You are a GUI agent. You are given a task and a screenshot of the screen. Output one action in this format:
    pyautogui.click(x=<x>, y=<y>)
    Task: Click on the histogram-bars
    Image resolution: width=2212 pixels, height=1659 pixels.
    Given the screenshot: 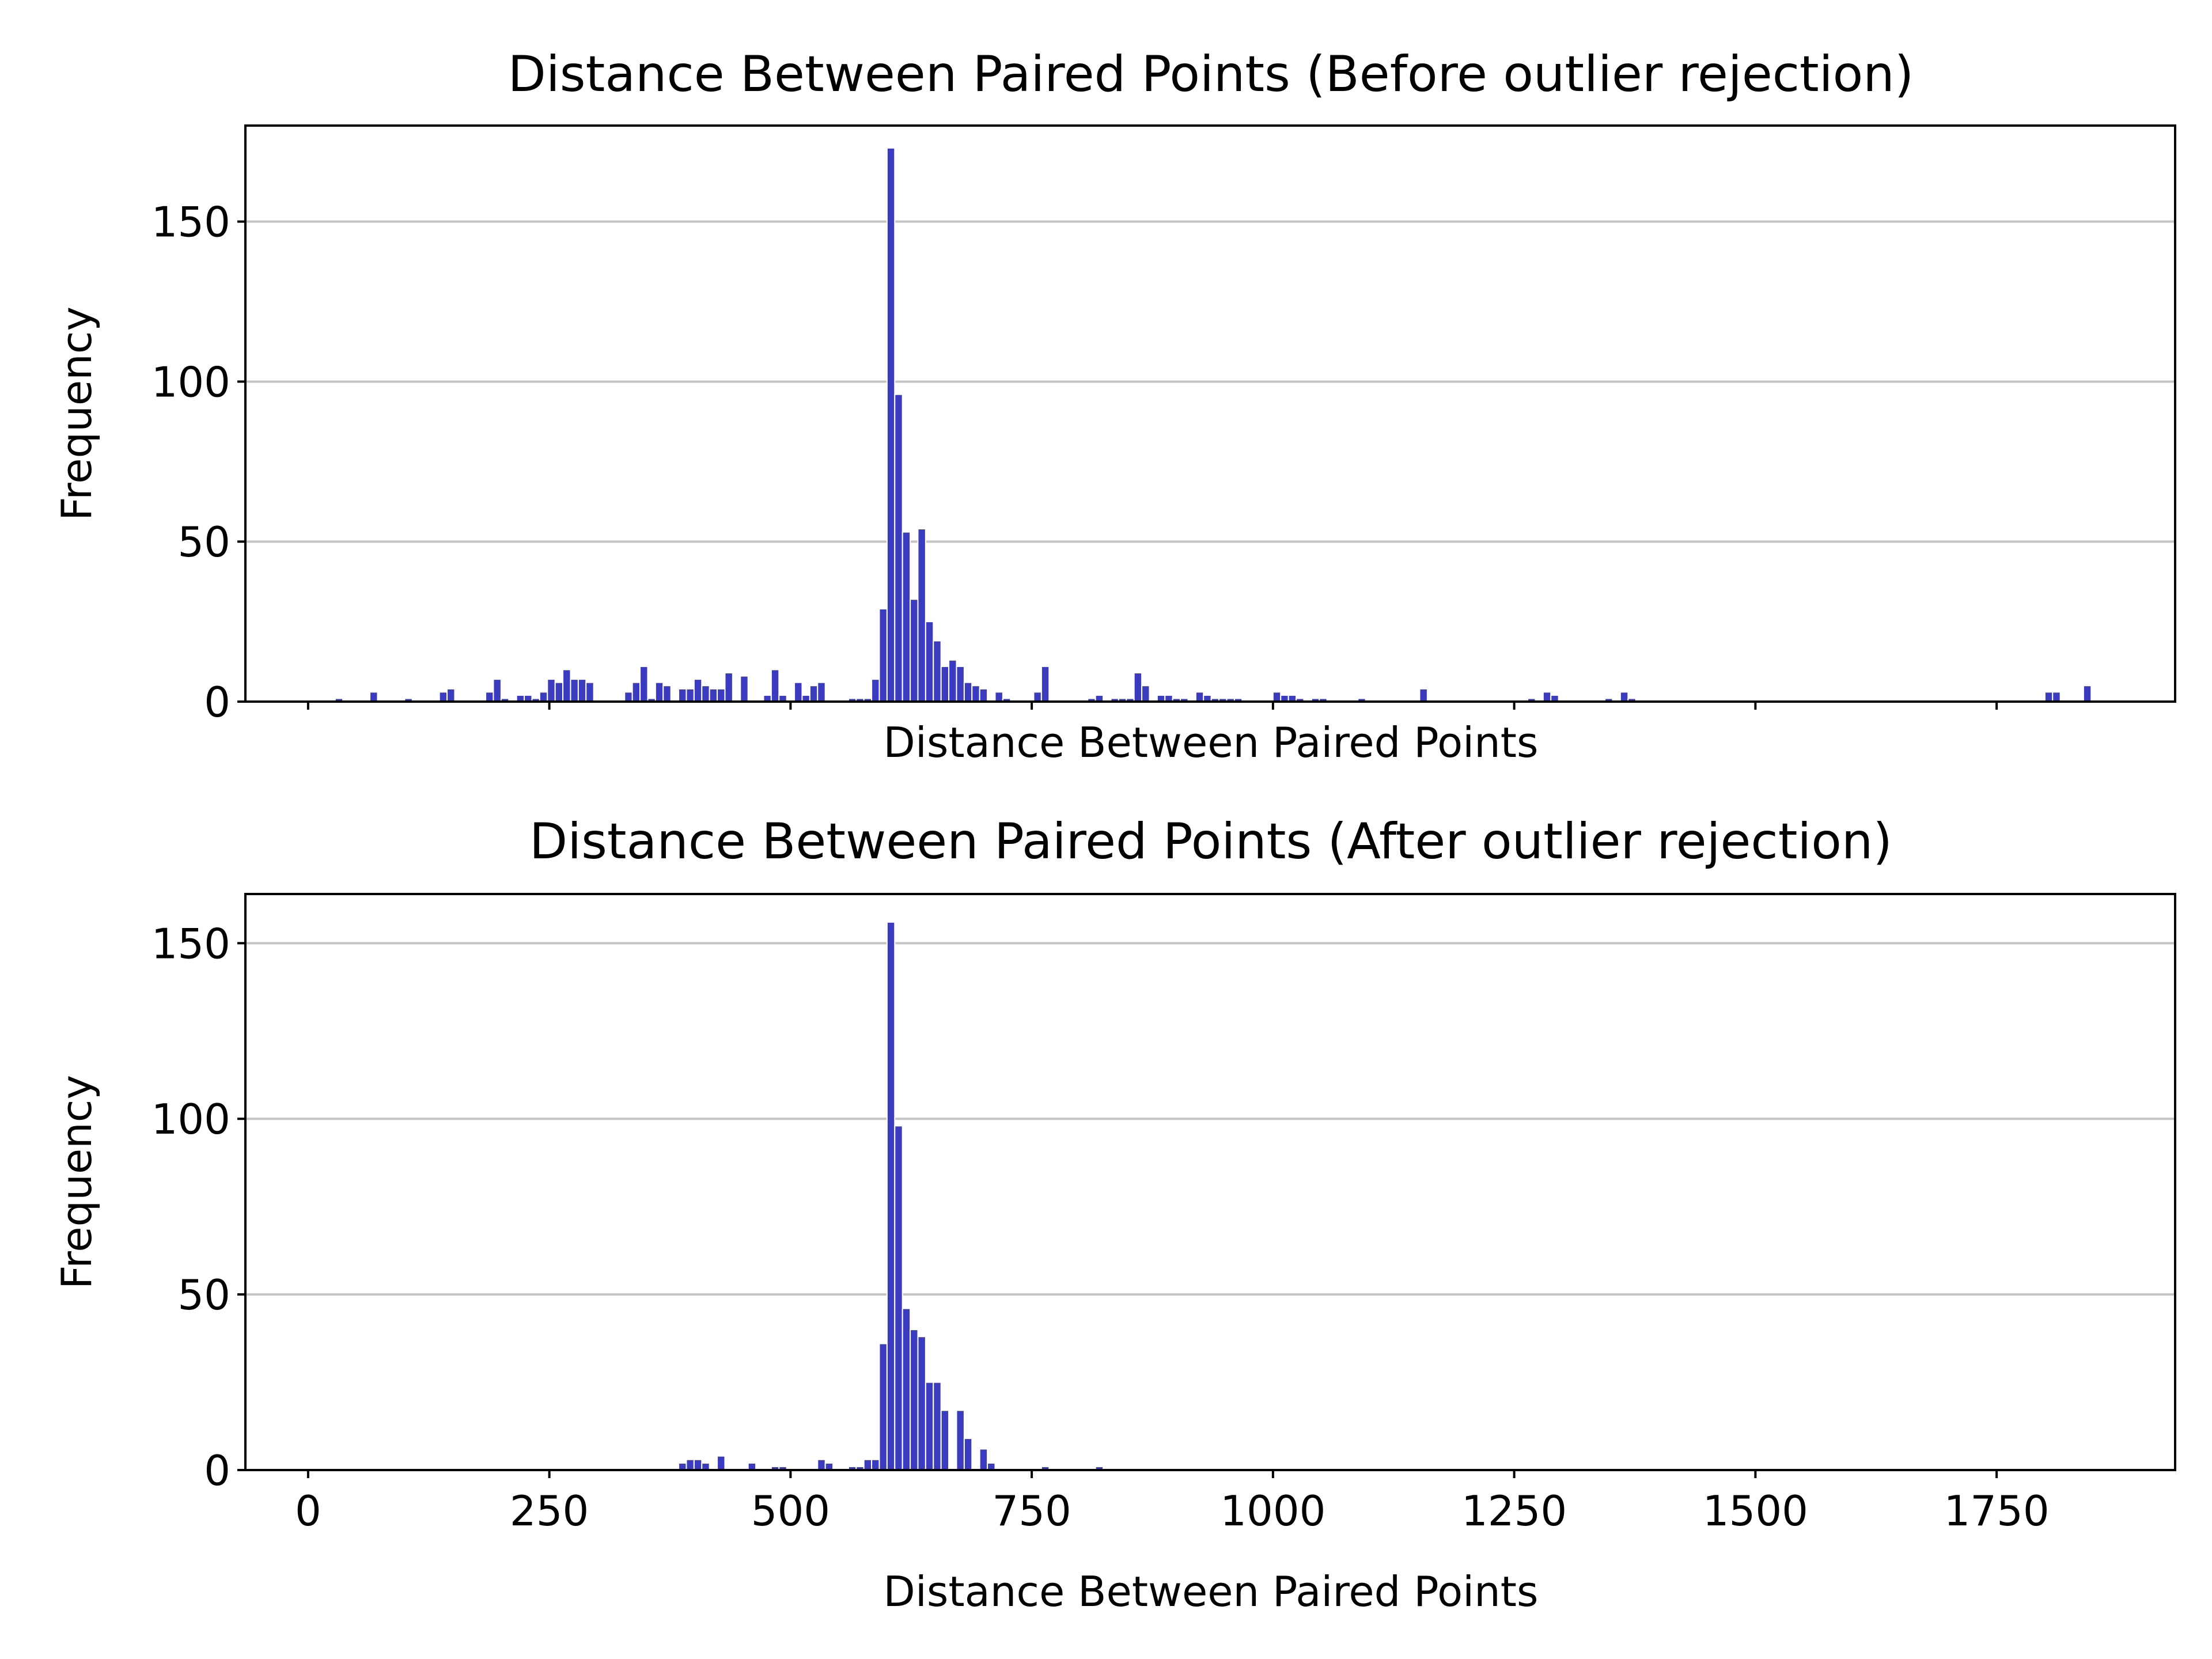 What is the action you would take?
    pyautogui.click(x=891, y=1196)
    